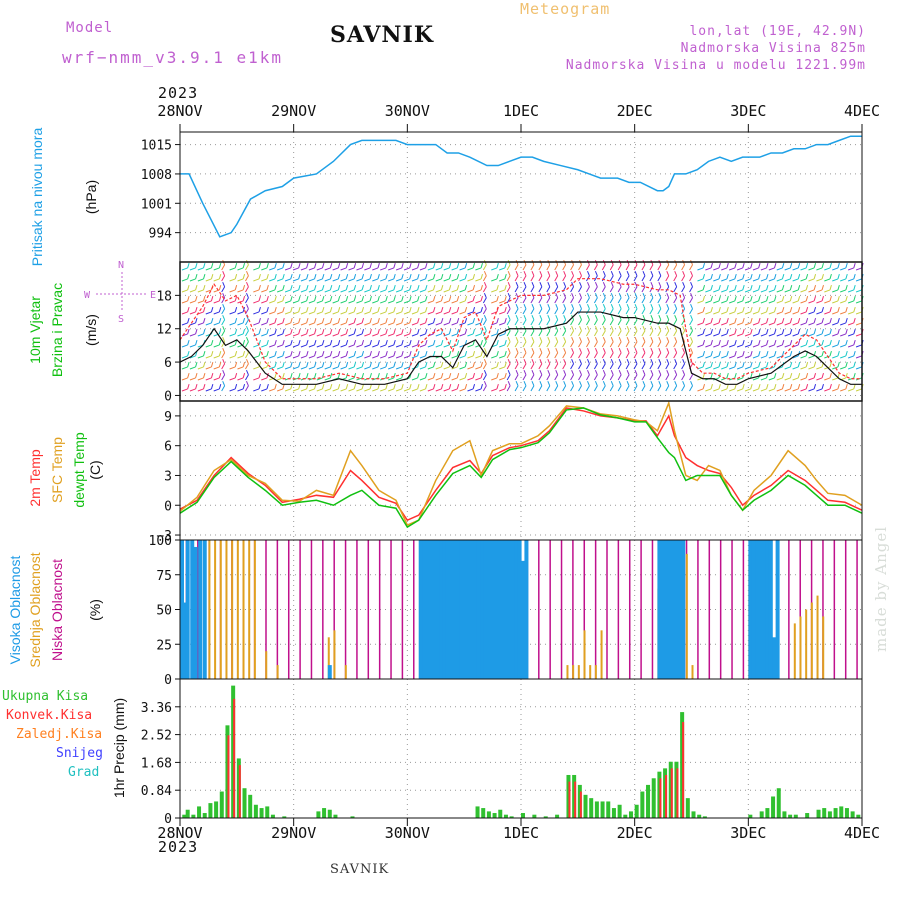 The height and width of the screenshot is (900, 900). What do you see at coordinates (293, 833) in the screenshot?
I see `x-tick-label-bottom: 29NOV` at bounding box center [293, 833].